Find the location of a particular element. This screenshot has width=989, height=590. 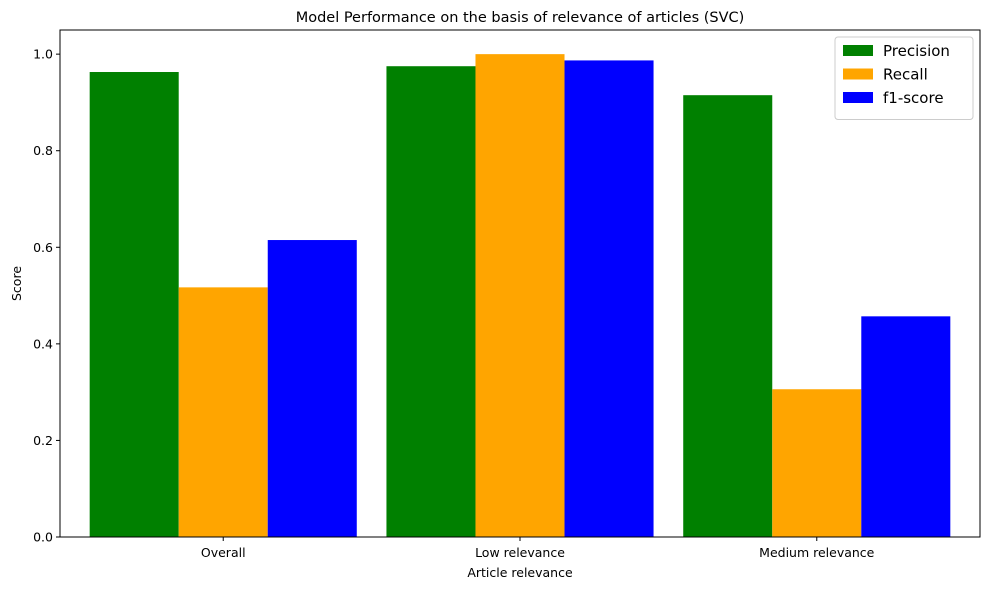

legend-label: Recall is located at coordinates (905, 75).